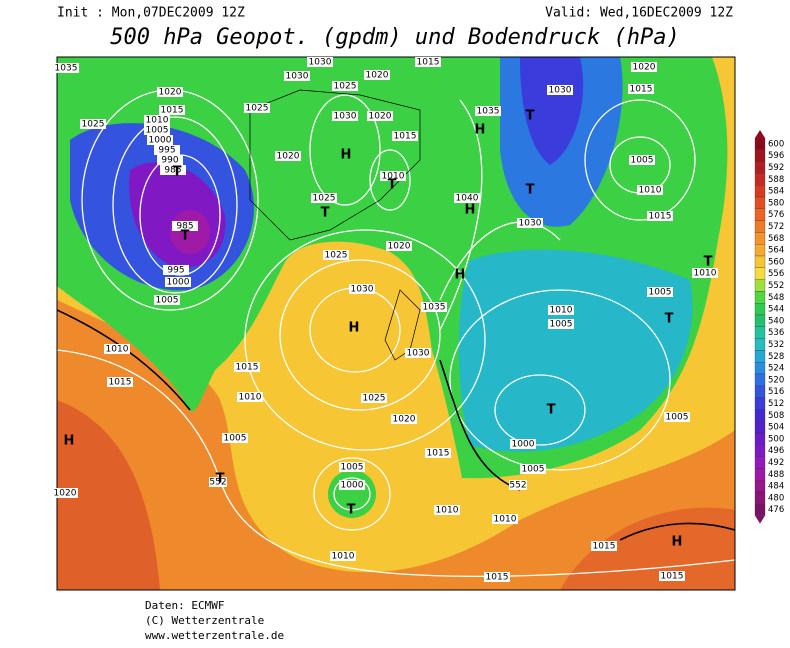 This screenshot has height=648, width=790. What do you see at coordinates (184, 227) in the screenshot?
I see `isobar-label: 985` at bounding box center [184, 227].